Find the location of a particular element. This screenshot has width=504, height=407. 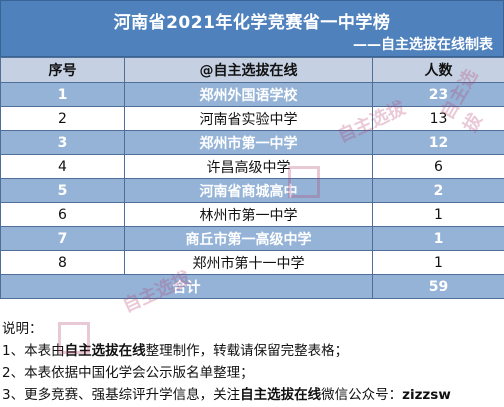

table-row: 5 河南省商城高中 2 is located at coordinates (252, 190).